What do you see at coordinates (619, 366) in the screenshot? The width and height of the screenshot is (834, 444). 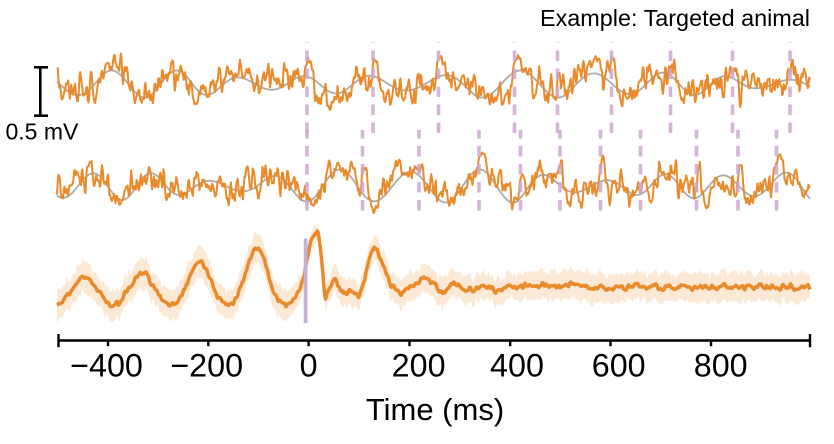 I see `svg-text: 600` at bounding box center [619, 366].